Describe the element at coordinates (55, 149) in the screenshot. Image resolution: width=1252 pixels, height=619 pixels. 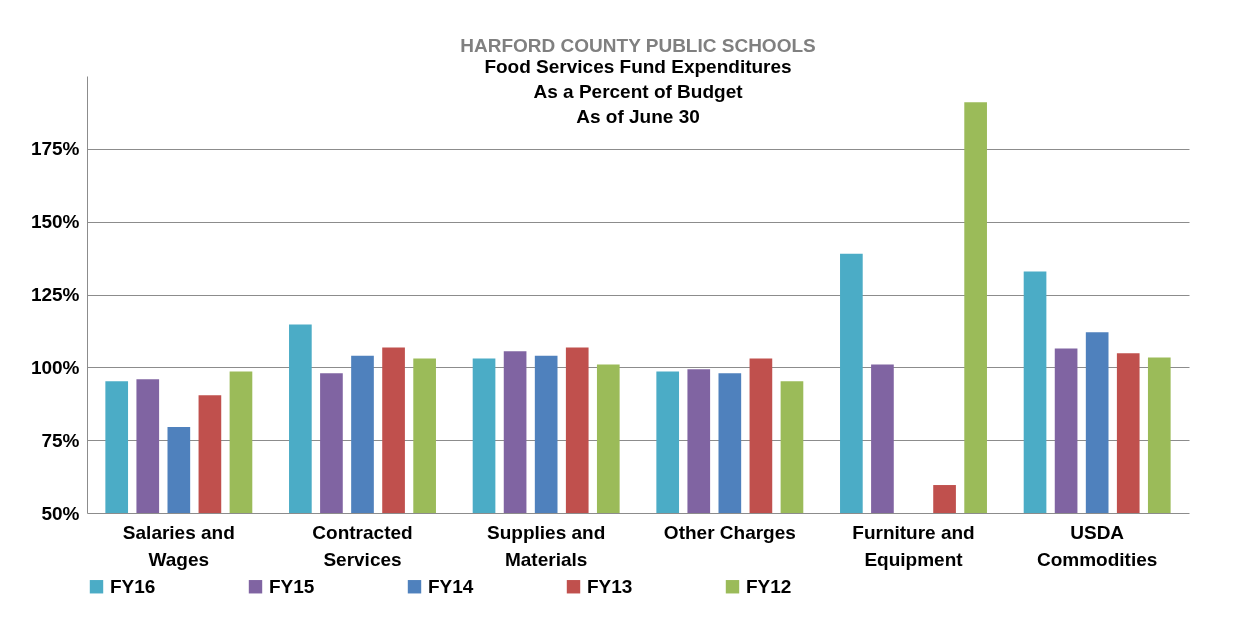
I see `y-tick-label: 175%` at that location.